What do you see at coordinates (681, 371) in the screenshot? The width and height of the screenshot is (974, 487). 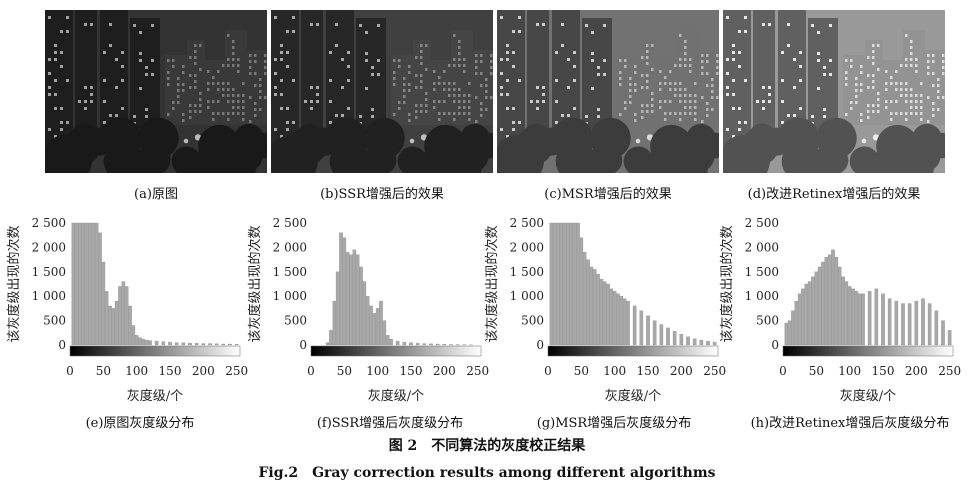 I see `x-tick-label: 200` at bounding box center [681, 371].